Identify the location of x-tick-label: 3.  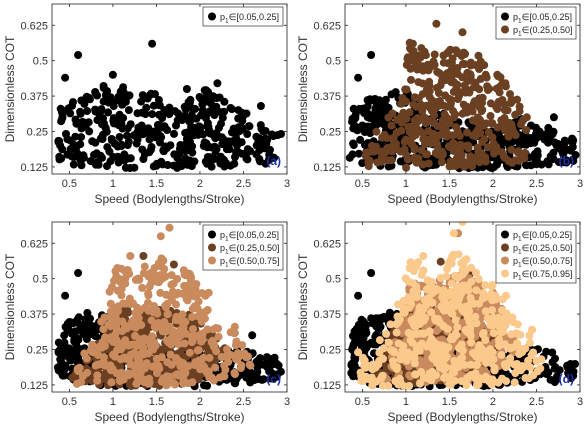
(580, 402).